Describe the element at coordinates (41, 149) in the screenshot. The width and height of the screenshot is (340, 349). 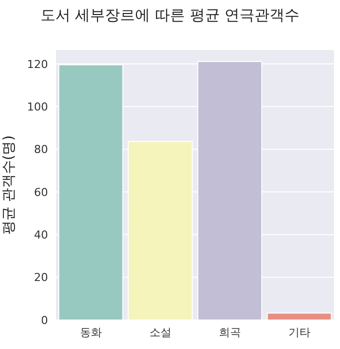
I see `y-tick-label: 80` at that location.